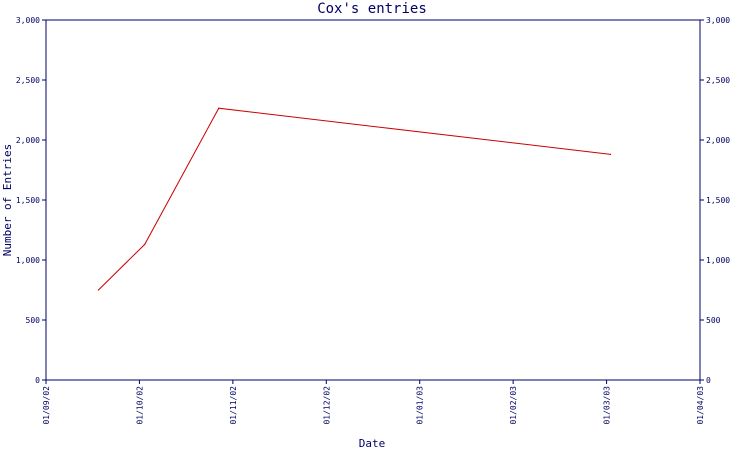 The width and height of the screenshot is (750, 454). I want to click on x-tick-label: 01/10/02, so click(139, 405).